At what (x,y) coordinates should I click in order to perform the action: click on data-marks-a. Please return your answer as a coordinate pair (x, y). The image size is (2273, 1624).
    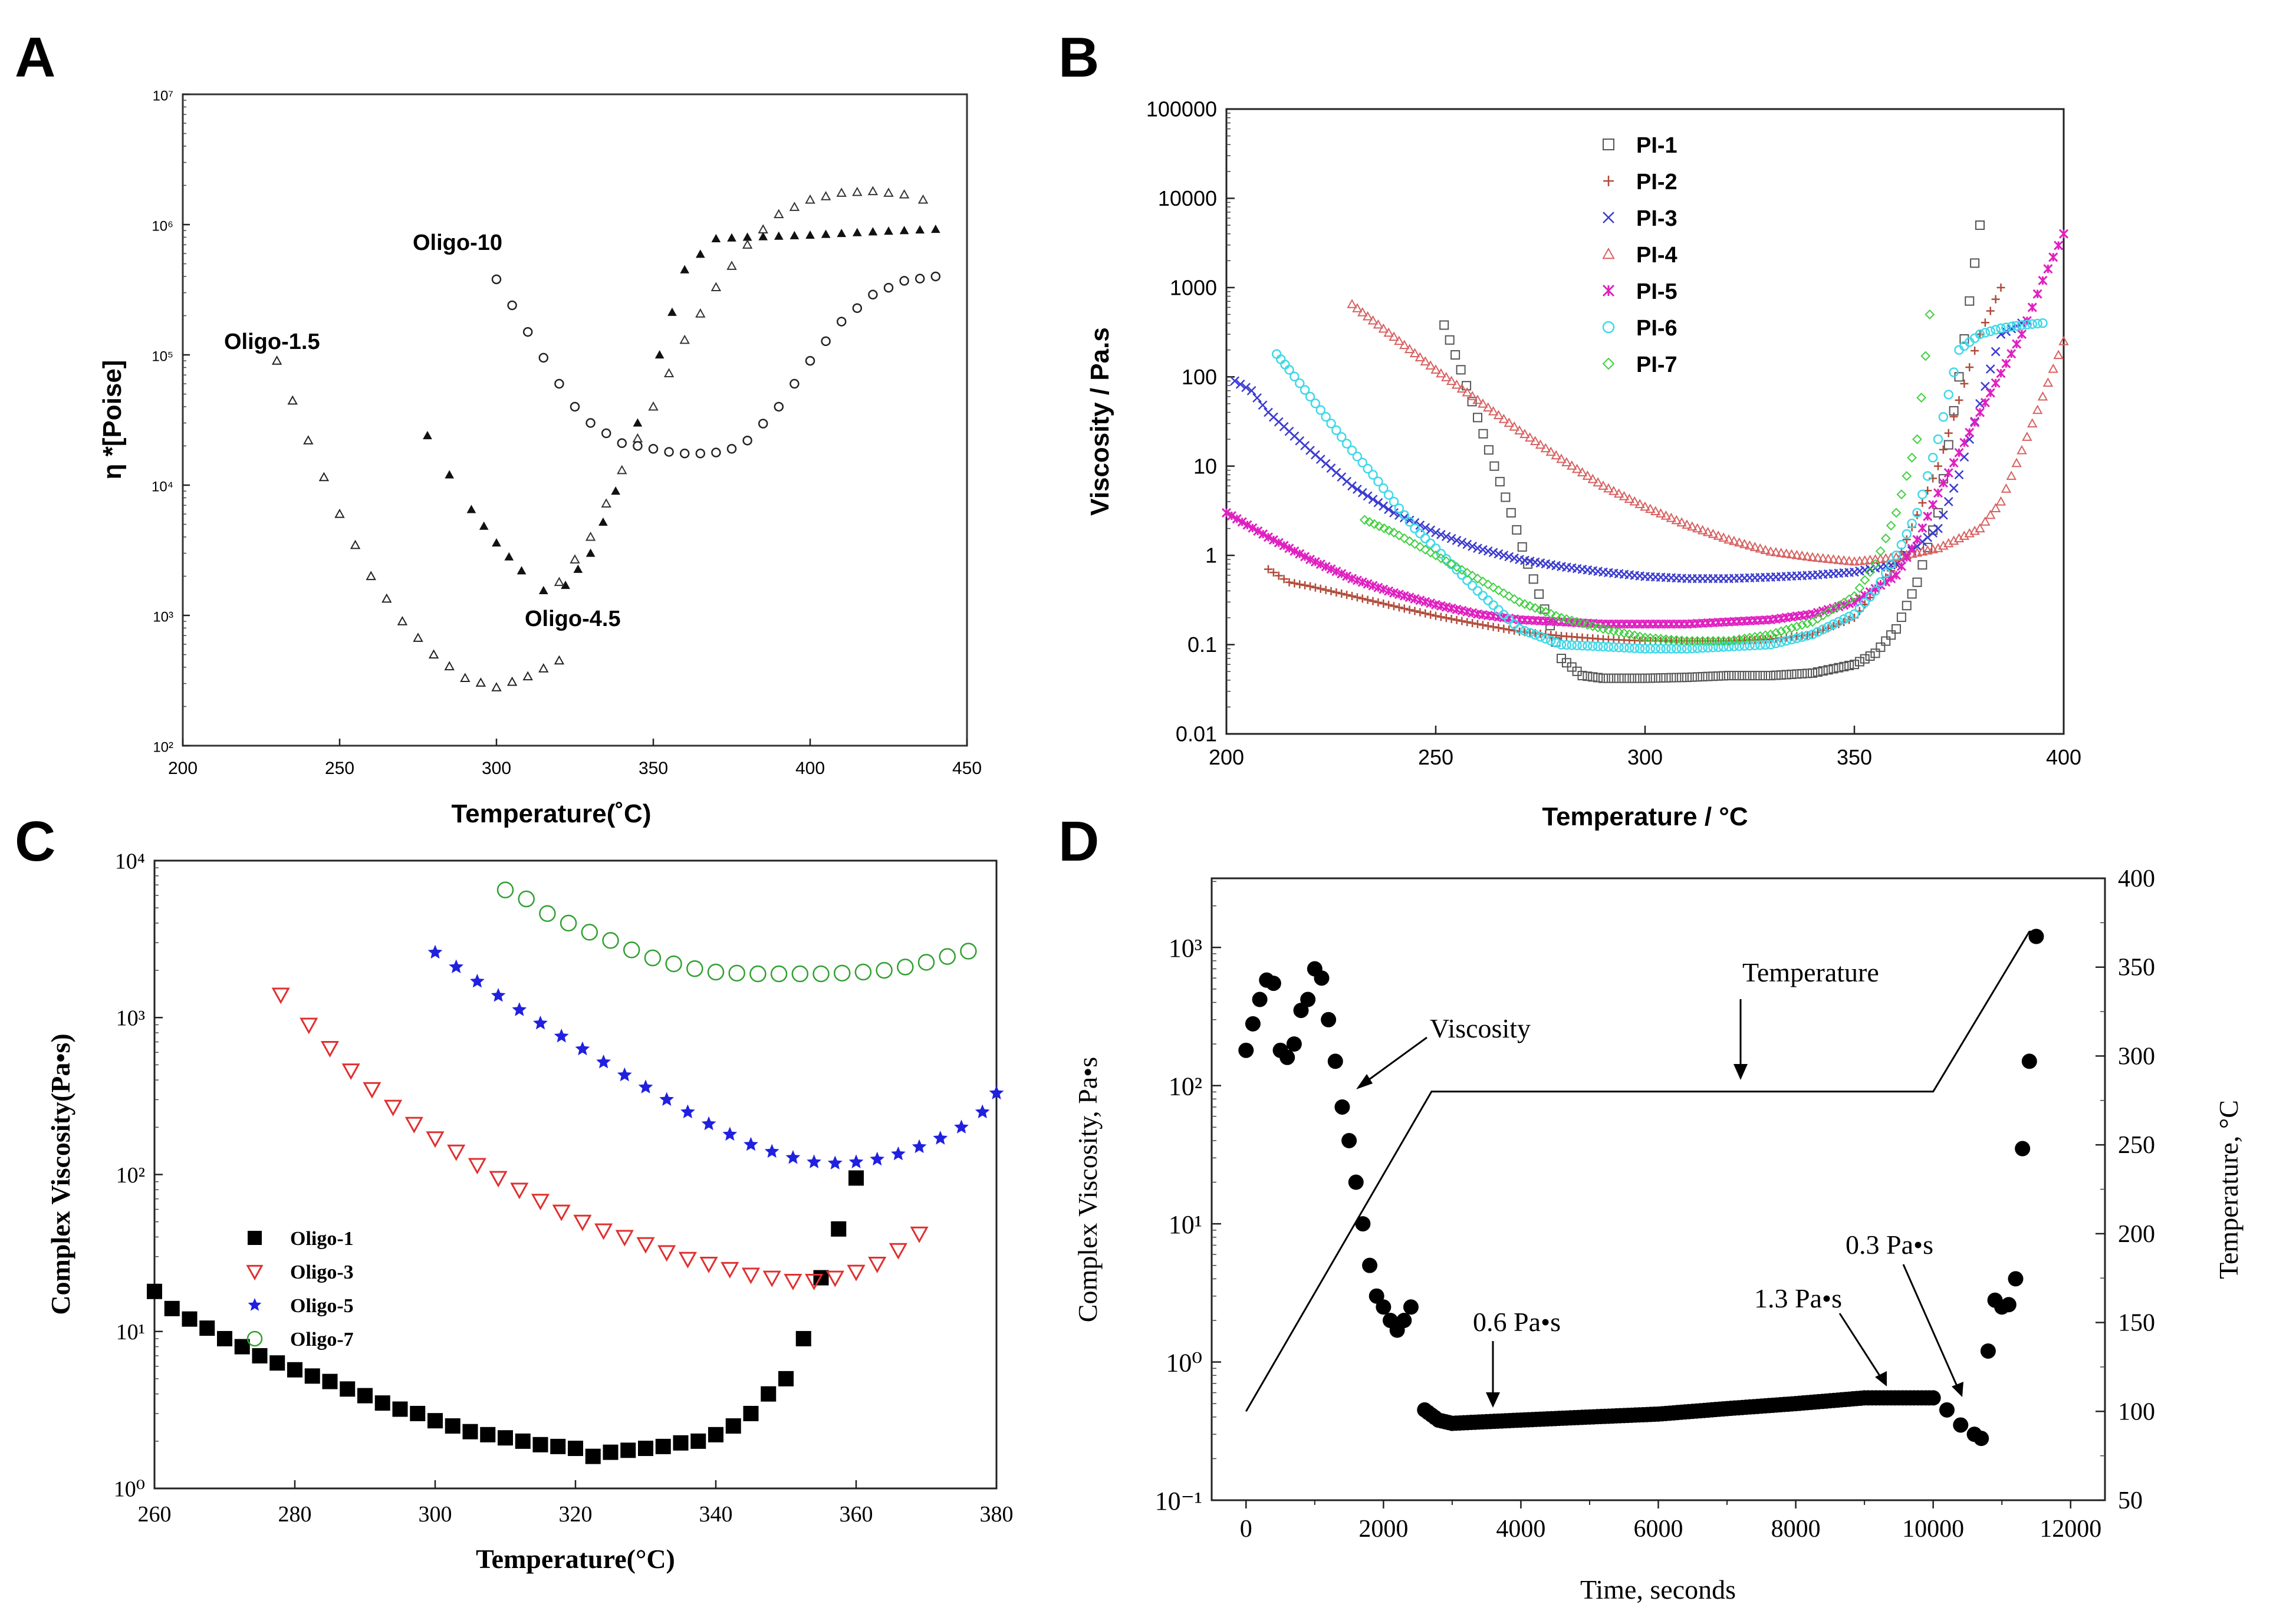
    Looking at the image, I should click on (606, 438).